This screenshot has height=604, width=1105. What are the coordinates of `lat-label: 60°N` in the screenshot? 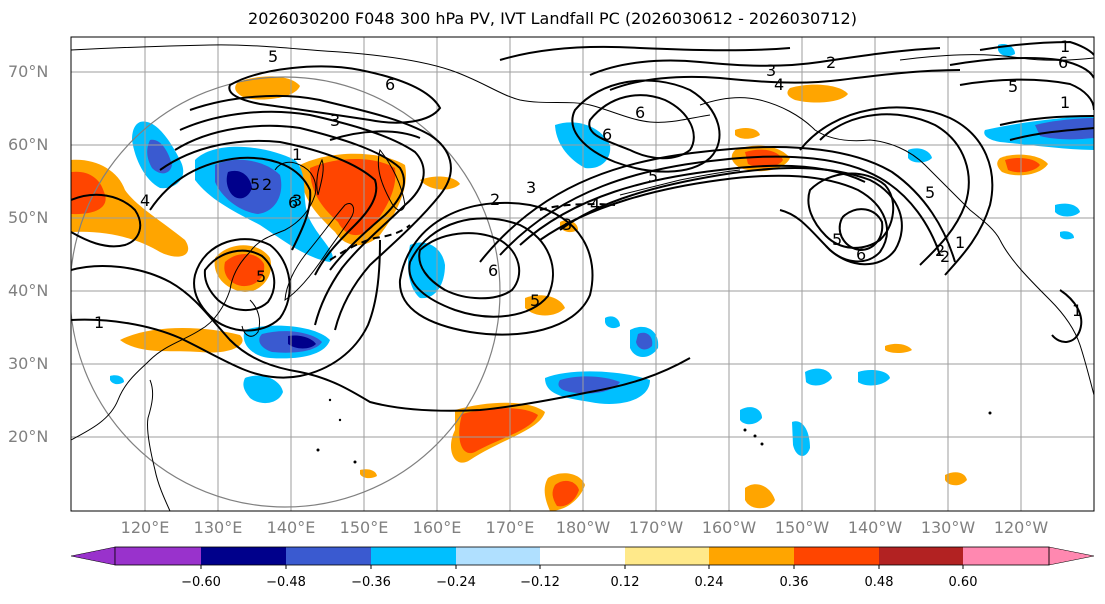 It's located at (28, 144).